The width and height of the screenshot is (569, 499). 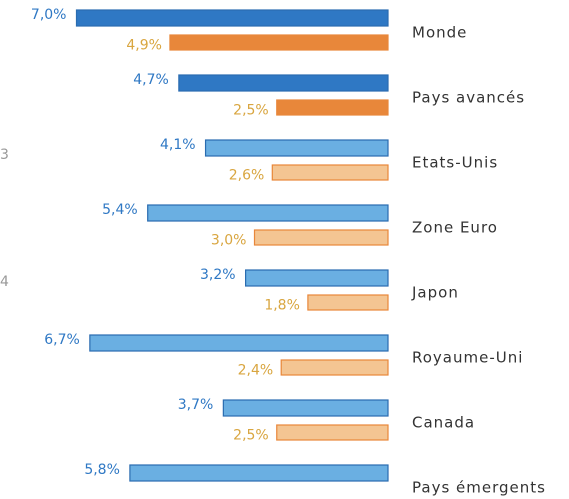 I want to click on annotation: 4, so click(x=4, y=282).